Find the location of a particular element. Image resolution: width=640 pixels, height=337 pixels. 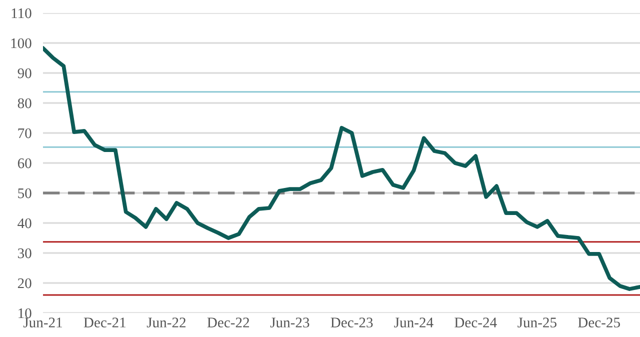

x-tick-label: Jun-24 is located at coordinates (414, 323).